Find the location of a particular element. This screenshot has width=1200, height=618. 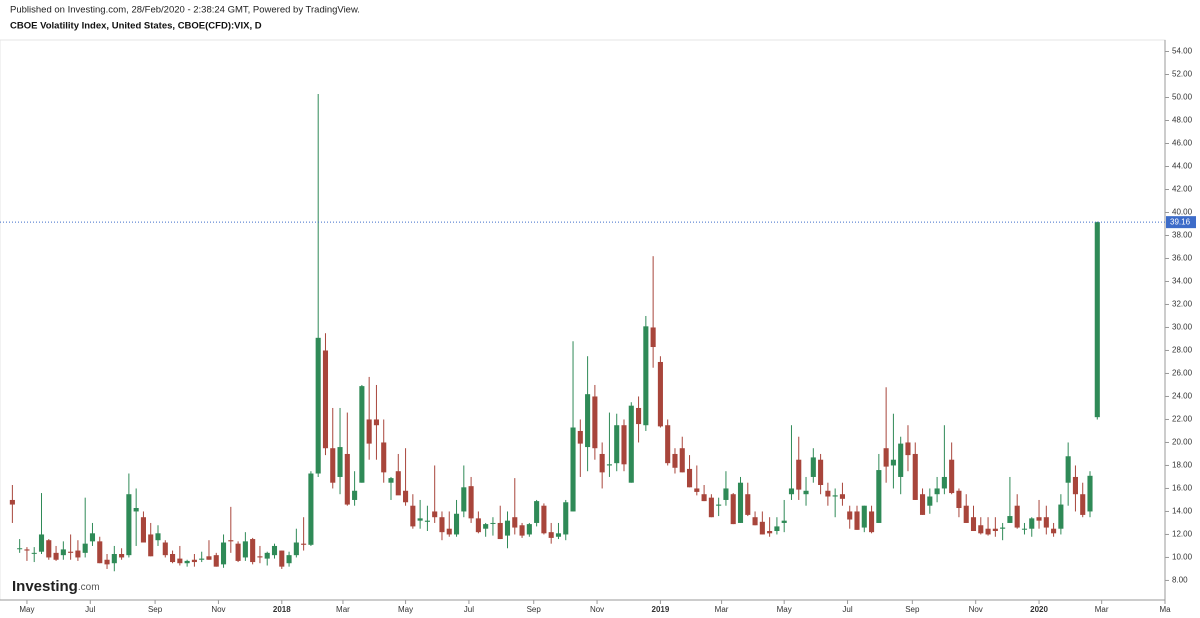

y-tick-label: 16.00 is located at coordinates (1182, 488).